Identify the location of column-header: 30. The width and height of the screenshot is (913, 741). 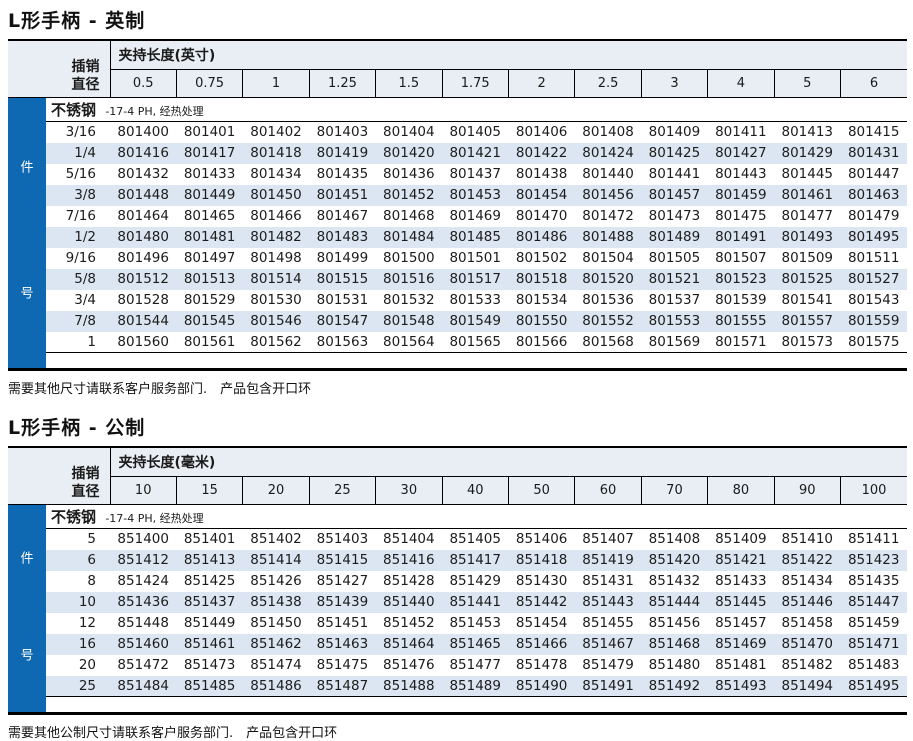
(409, 490).